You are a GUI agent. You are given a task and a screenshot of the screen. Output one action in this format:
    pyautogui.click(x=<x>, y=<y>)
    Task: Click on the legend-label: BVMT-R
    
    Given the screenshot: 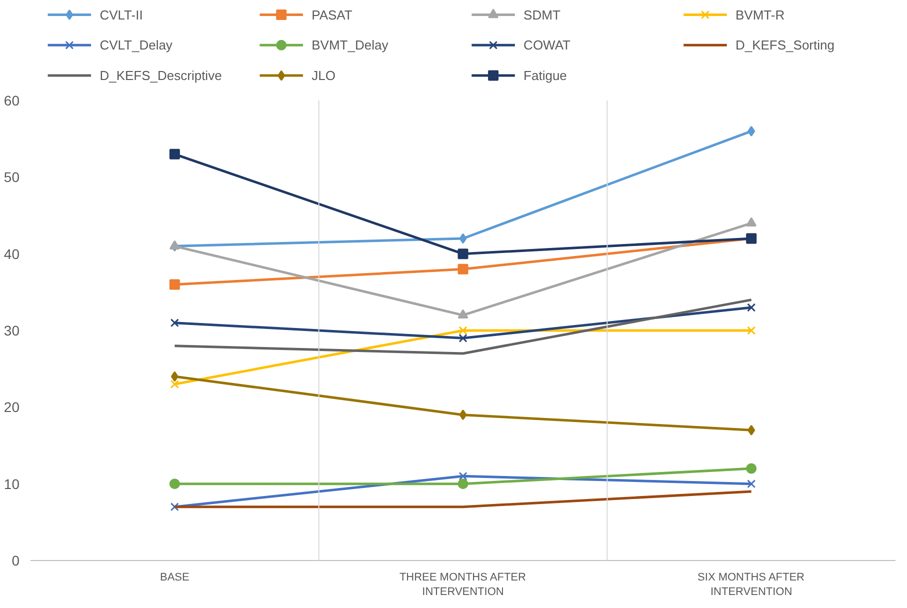 What is the action you would take?
    pyautogui.click(x=760, y=14)
    